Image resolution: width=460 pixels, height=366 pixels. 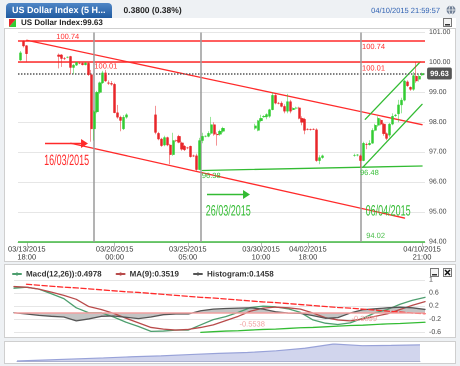 I want to click on legend-label: Histogram:0.1458, so click(x=240, y=274).